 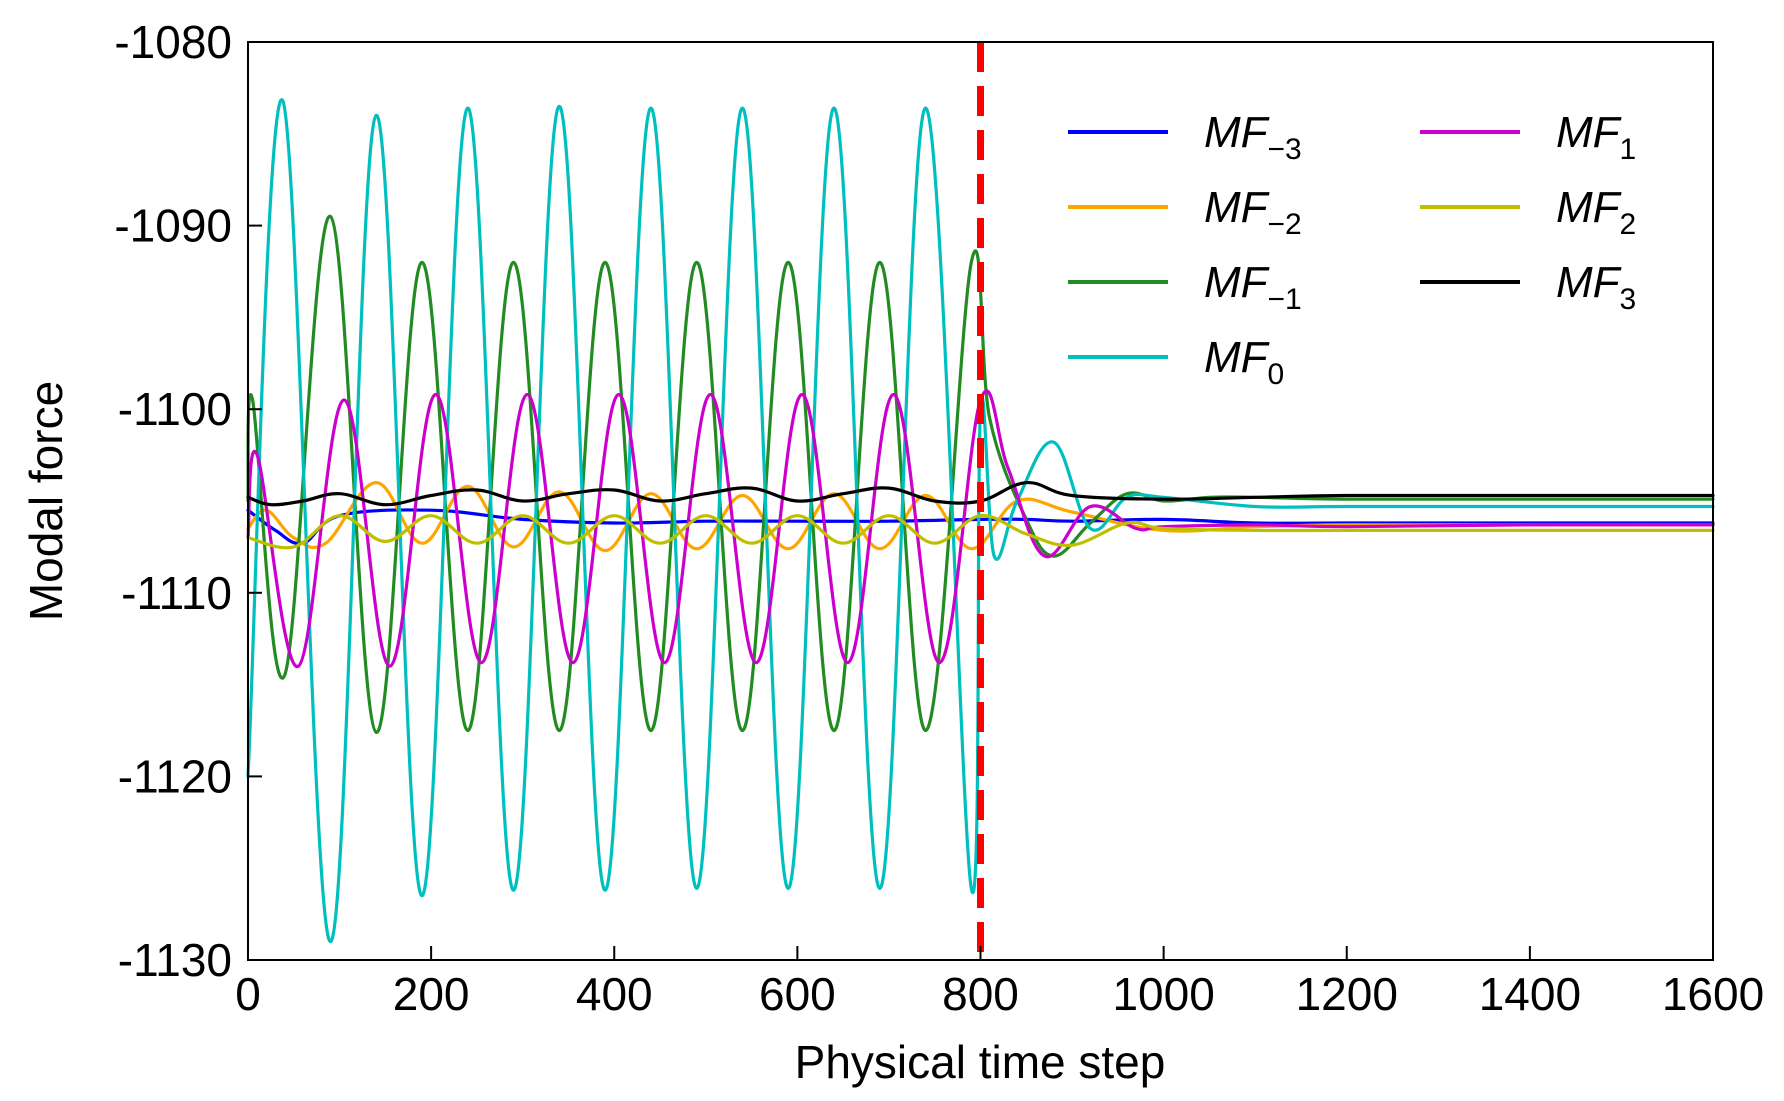 What do you see at coordinates (176, 593) in the screenshot?
I see `y-tick-label: -1110` at bounding box center [176, 593].